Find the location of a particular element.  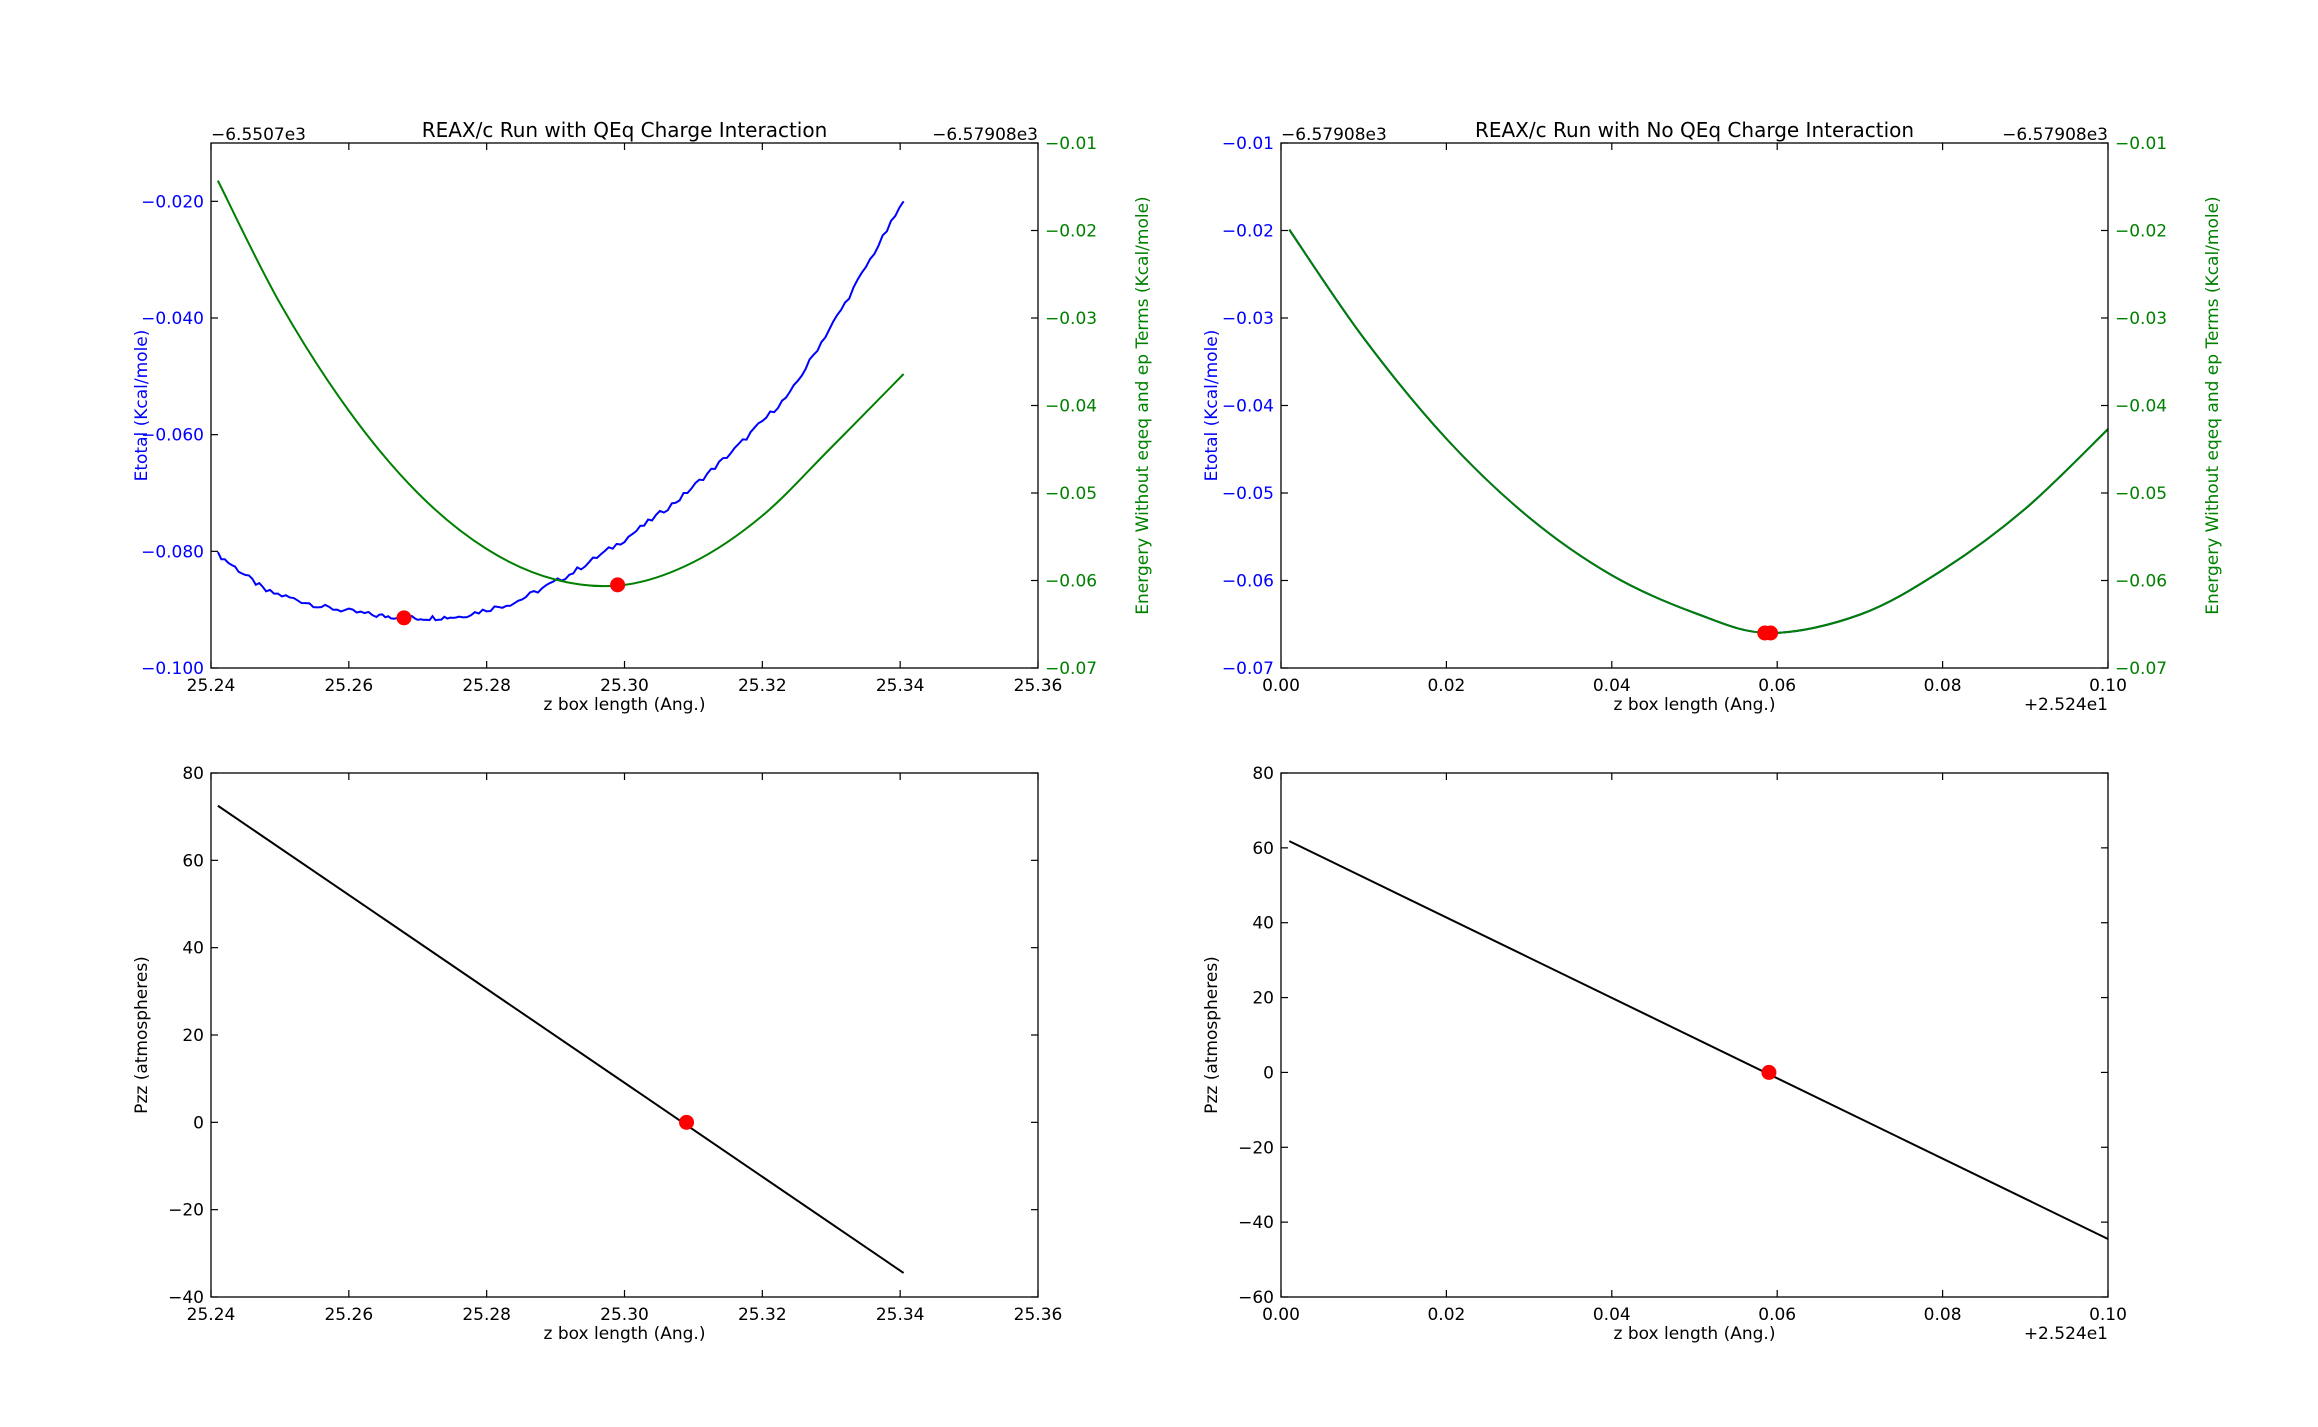

y-tick-label-left: −0.04 is located at coordinates (1248, 407).